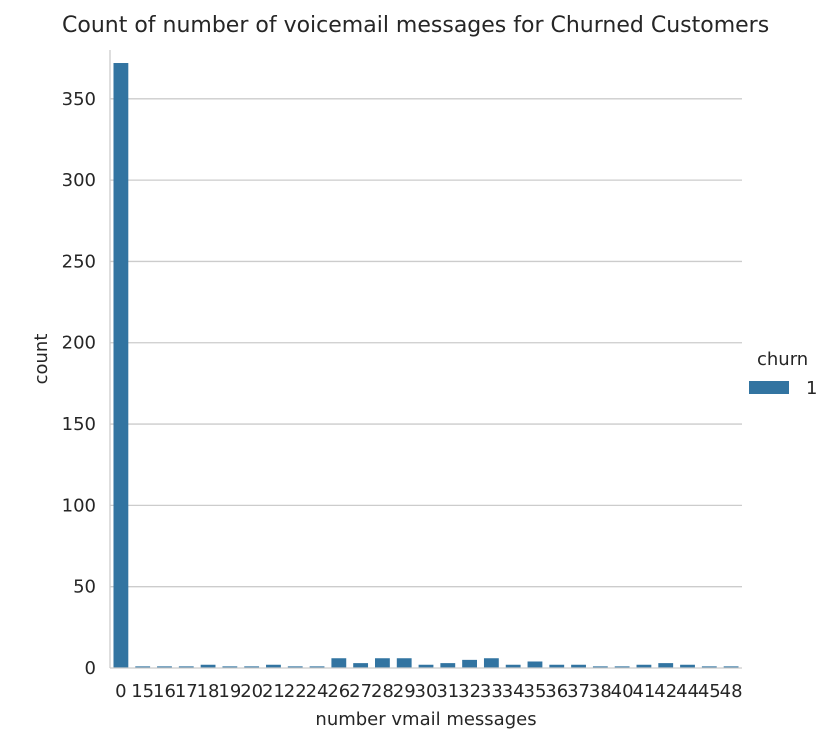 This screenshot has width=836, height=750. What do you see at coordinates (535, 691) in the screenshot?
I see `x-tick-label: 35` at bounding box center [535, 691].